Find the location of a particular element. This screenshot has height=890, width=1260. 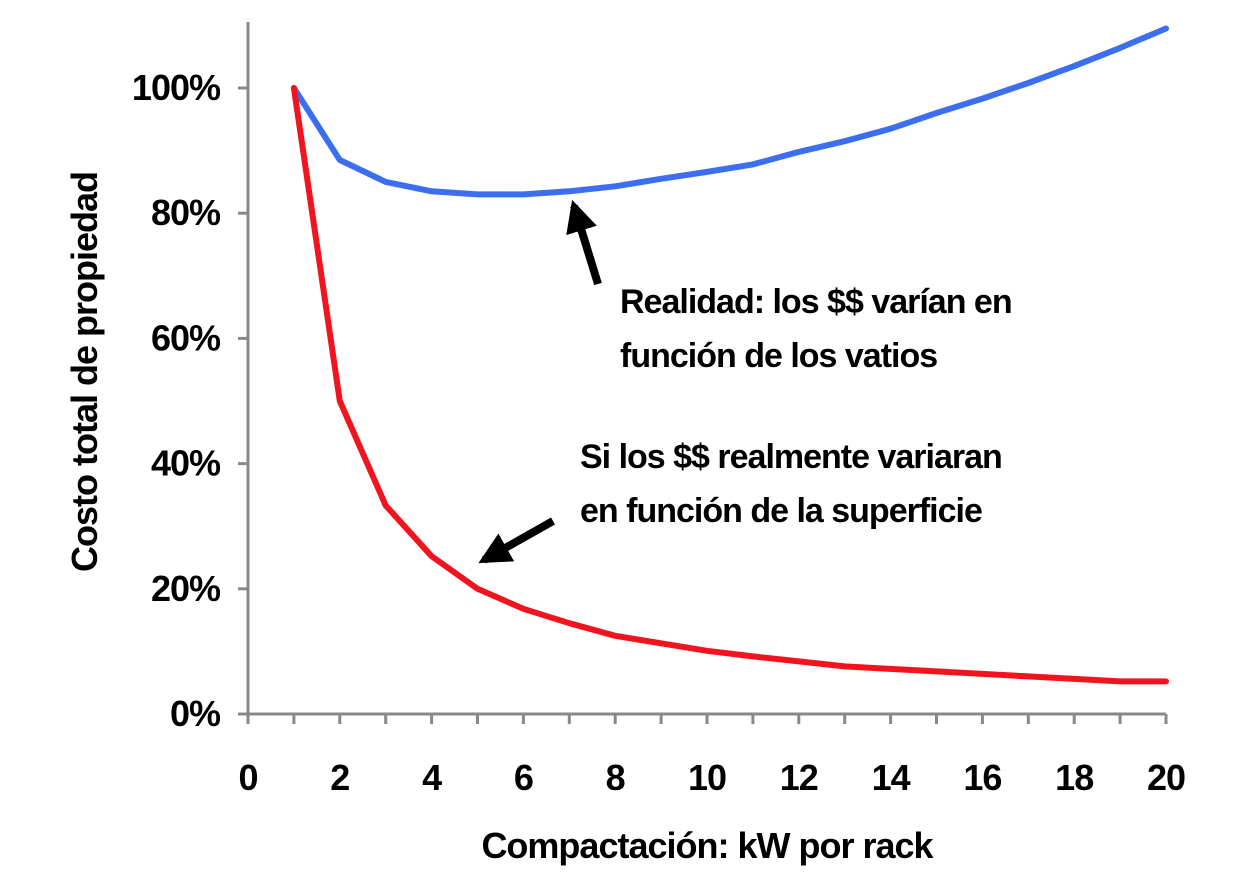

annotation-realidad-line-2: función de los vatios is located at coordinates (778, 356).